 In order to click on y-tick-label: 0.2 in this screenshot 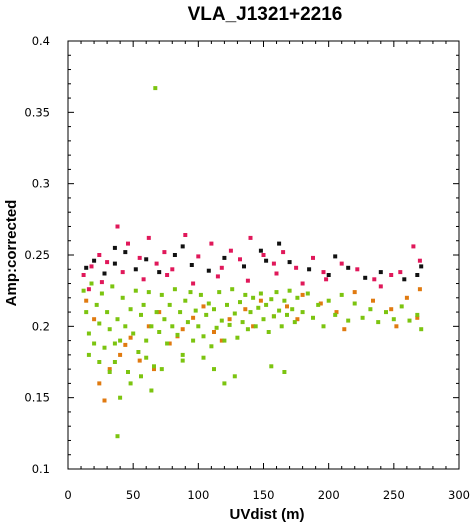, I will do `click(41, 326)`.